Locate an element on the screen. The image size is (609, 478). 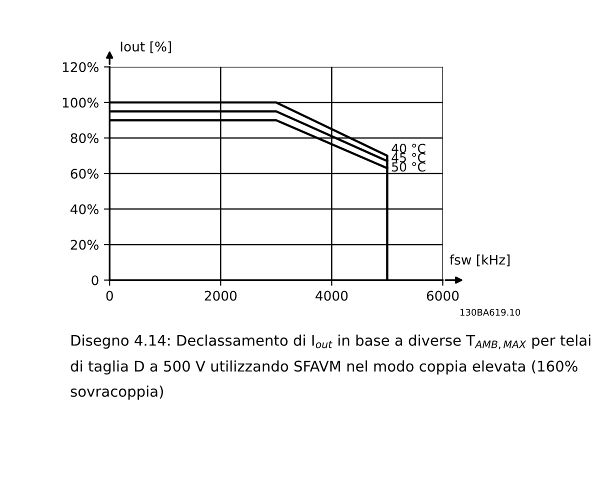
x-tick-label: 0 is located at coordinates (109, 295).